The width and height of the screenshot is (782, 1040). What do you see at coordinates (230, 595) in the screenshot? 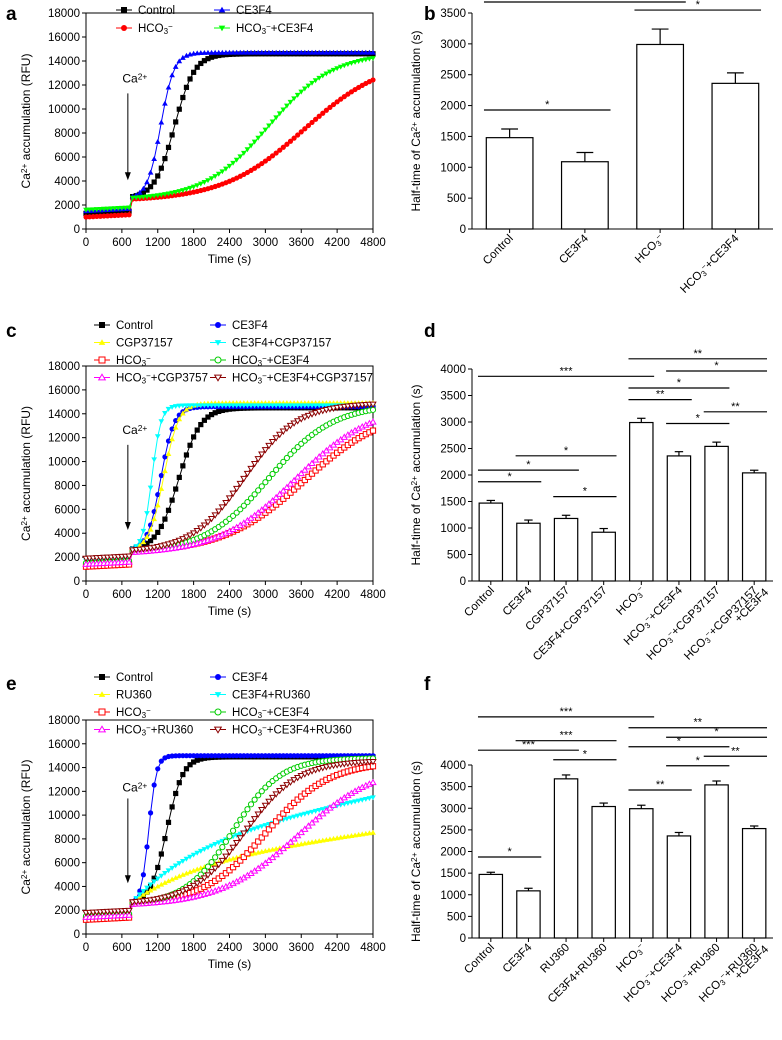
I see `x-tick-label: 2400` at bounding box center [230, 595].